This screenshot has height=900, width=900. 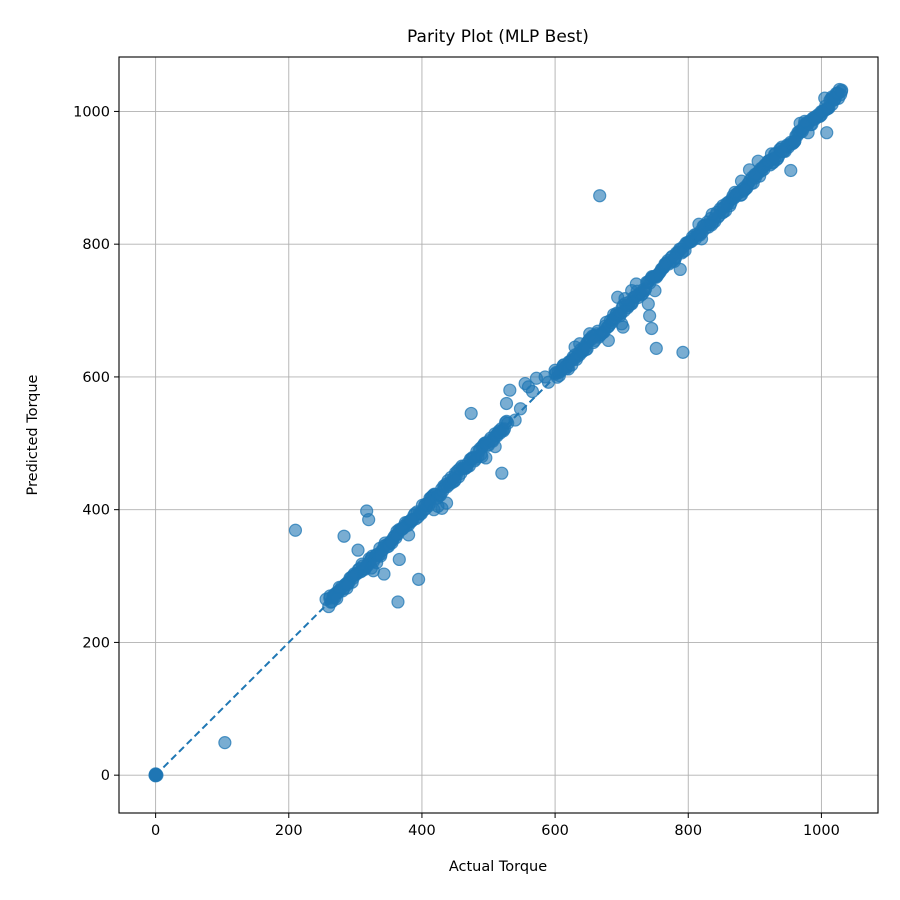 I want to click on chart-title: Parity Plot (MLP Best), so click(x=498, y=37).